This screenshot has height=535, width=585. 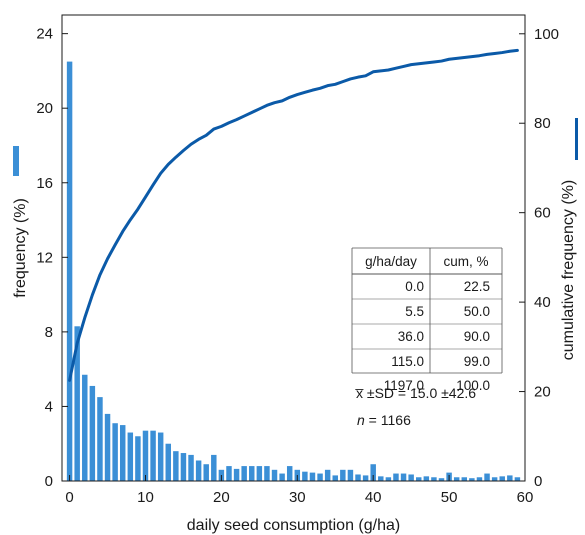 What do you see at coordinates (542, 302) in the screenshot?
I see `right-y-tick-label: 40` at bounding box center [542, 302].